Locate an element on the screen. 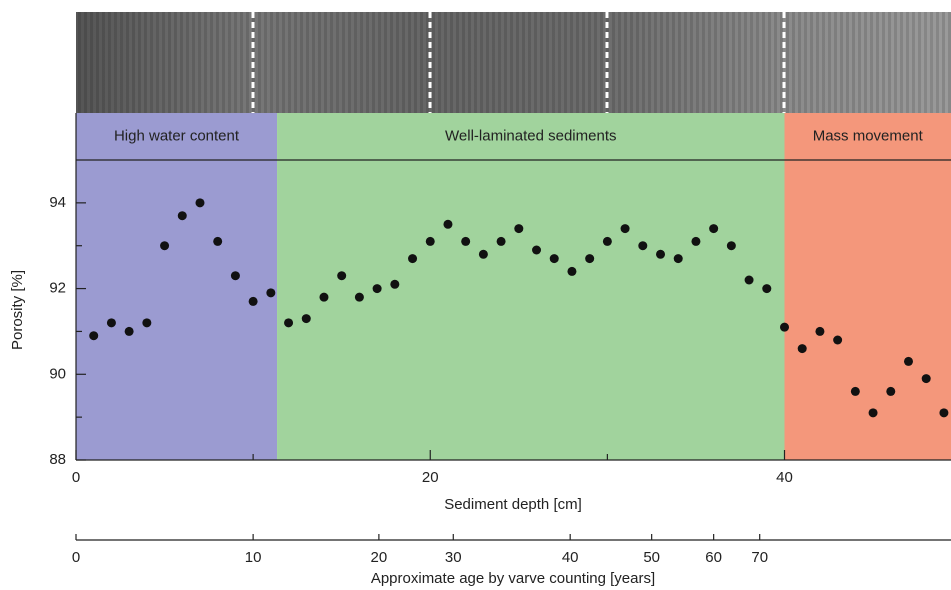  age-tick-label: 70 is located at coordinates (759, 557).